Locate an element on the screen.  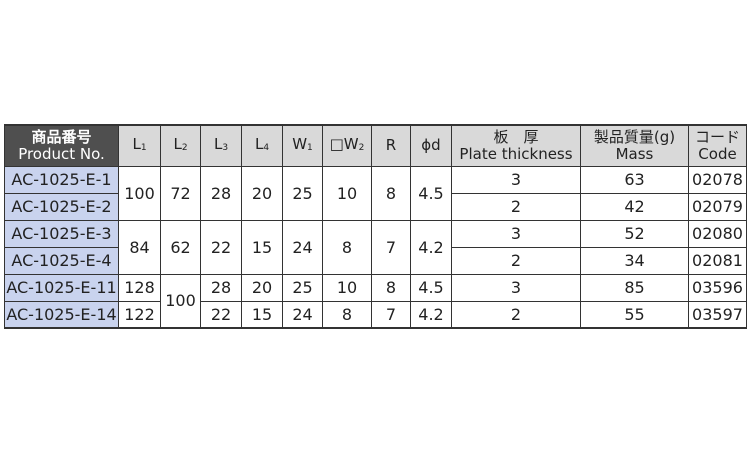
table-cell: 34 is located at coordinates (634, 260).